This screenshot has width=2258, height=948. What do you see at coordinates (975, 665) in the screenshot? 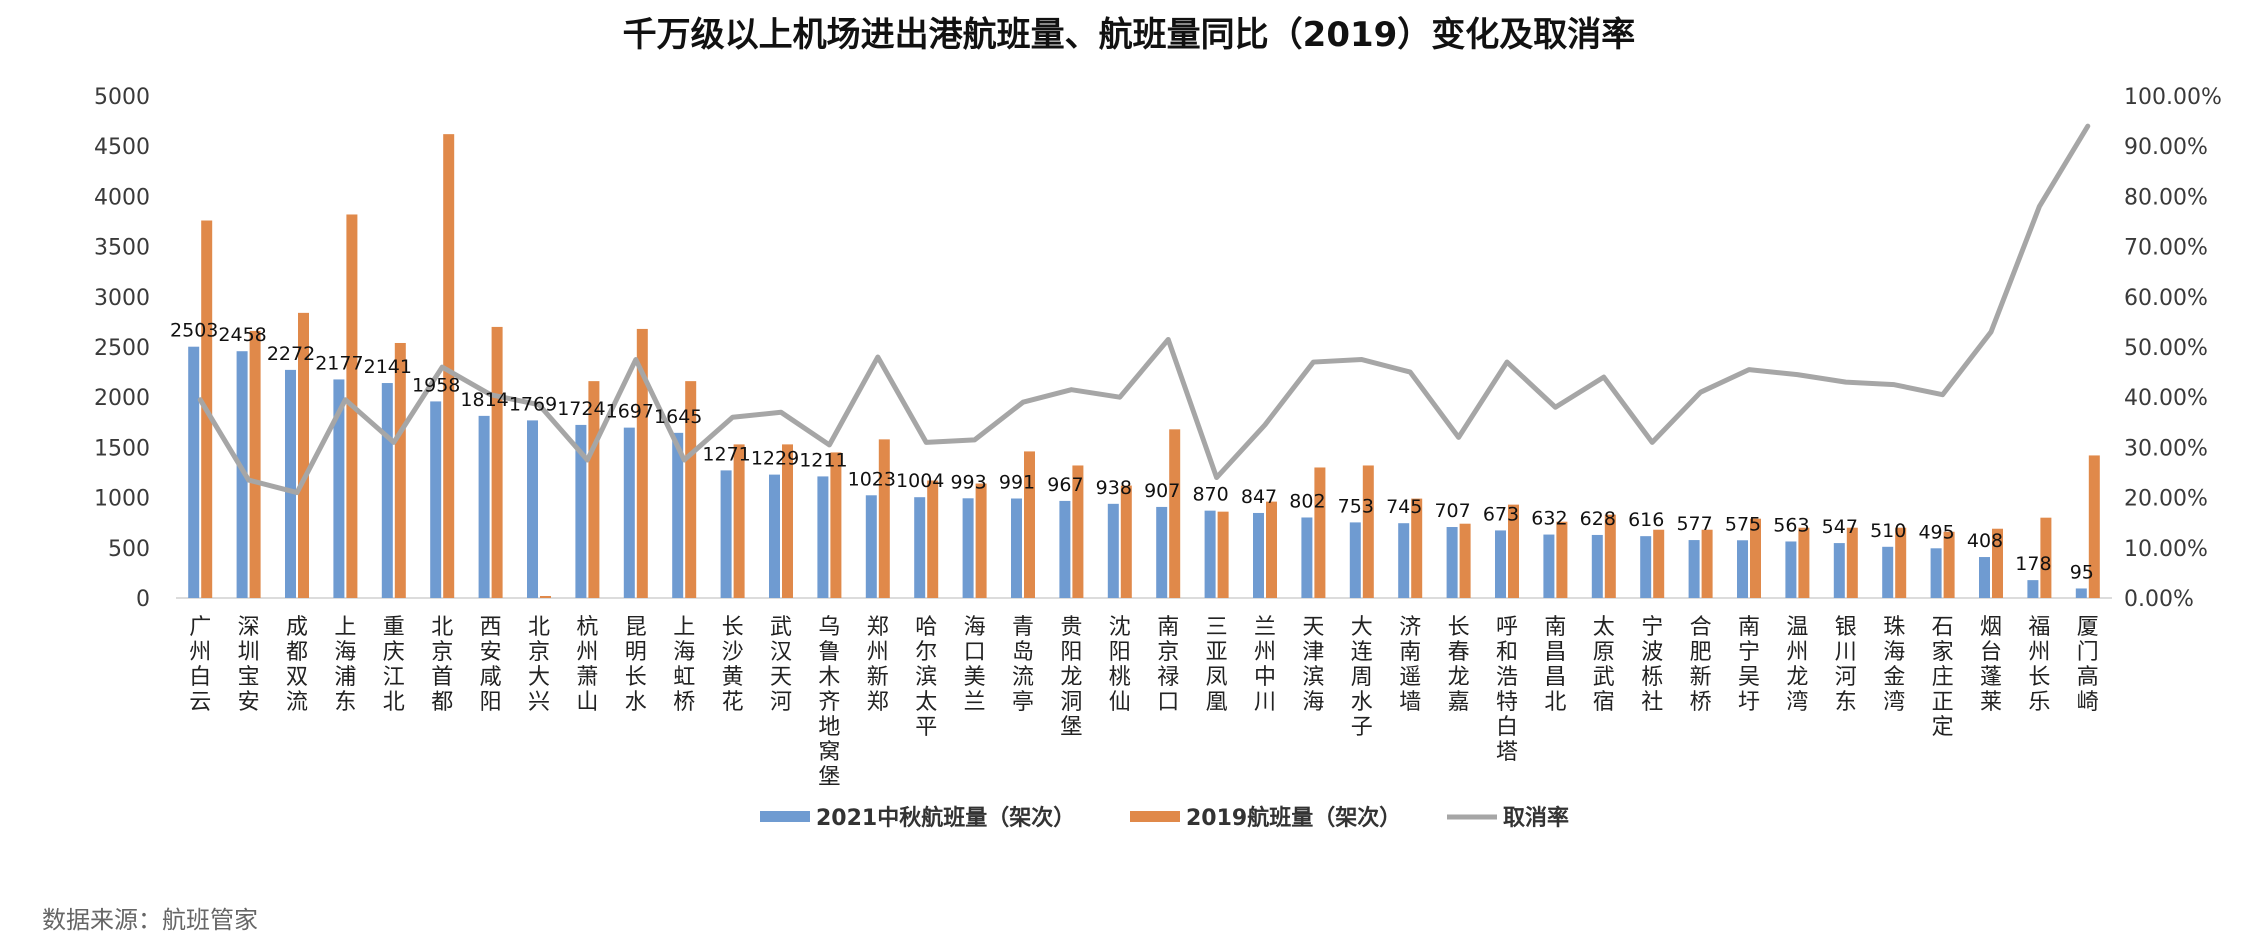
I see `category-label: 海口美兰` at bounding box center [975, 665].